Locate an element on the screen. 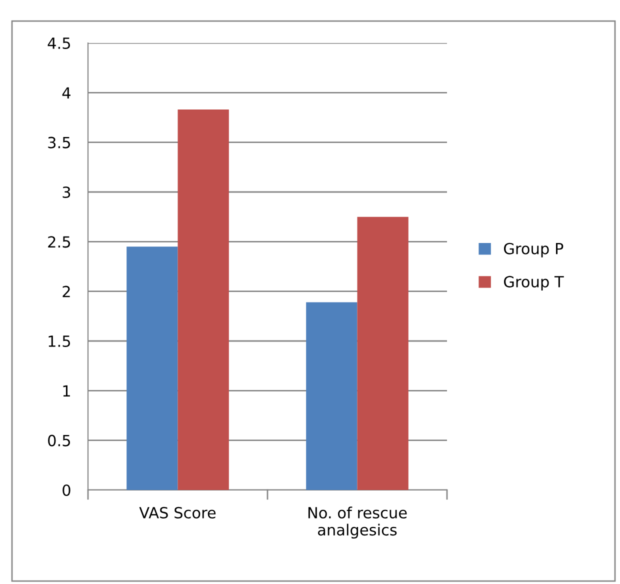  legend-label: Group T is located at coordinates (534, 283).